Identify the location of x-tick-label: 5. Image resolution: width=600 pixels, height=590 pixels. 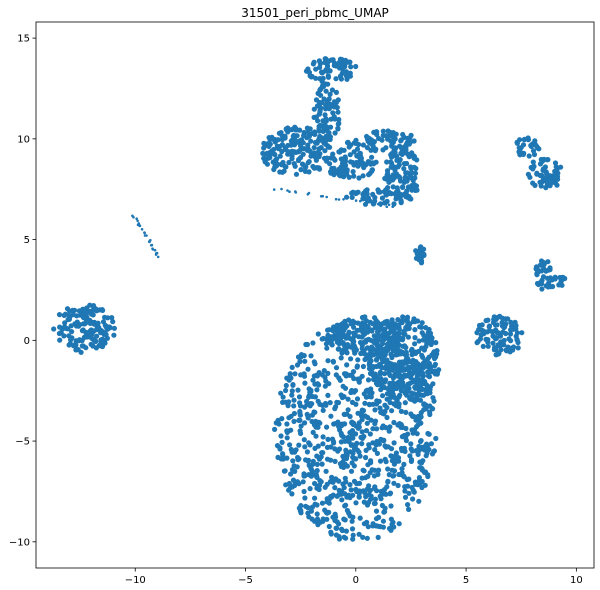
(466, 580).